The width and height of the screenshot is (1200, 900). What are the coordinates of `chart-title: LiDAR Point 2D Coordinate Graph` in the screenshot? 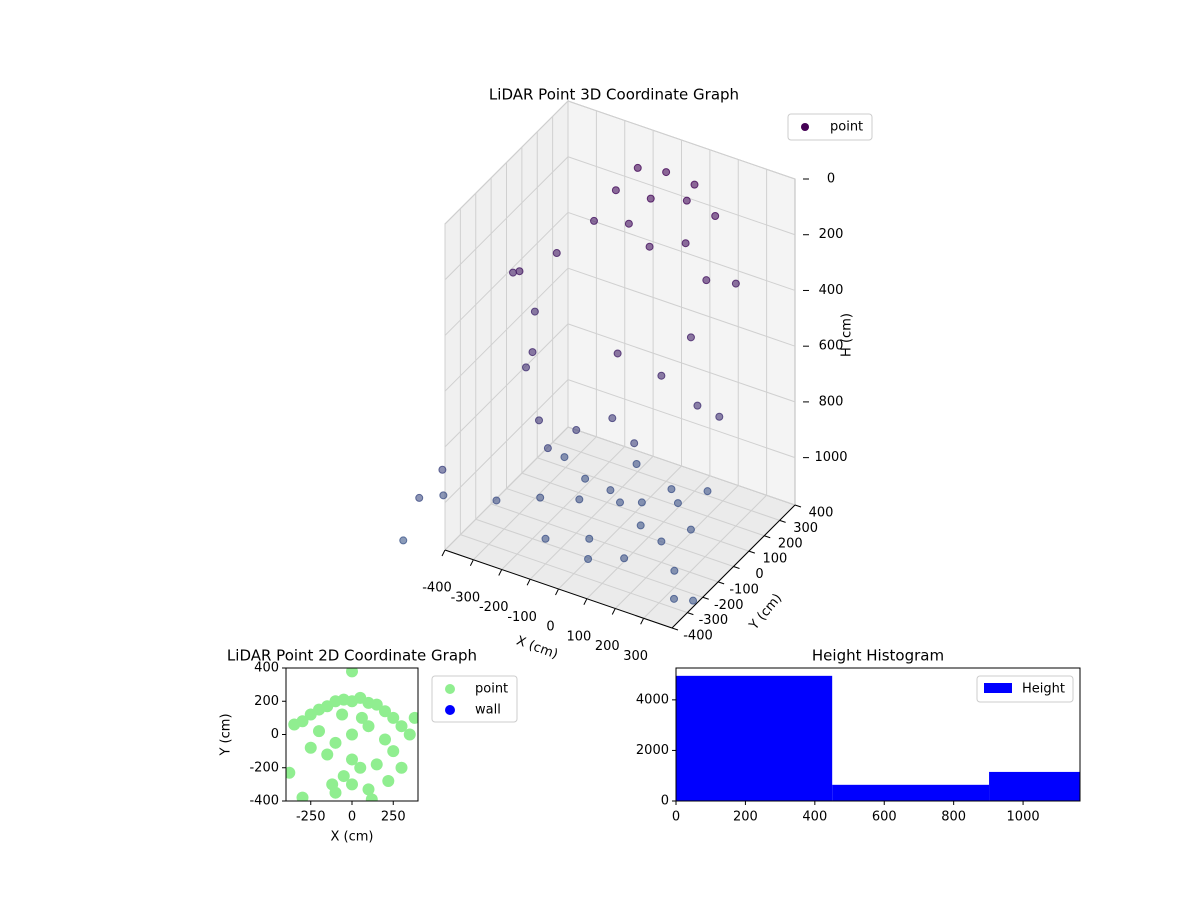 It's located at (352, 656).